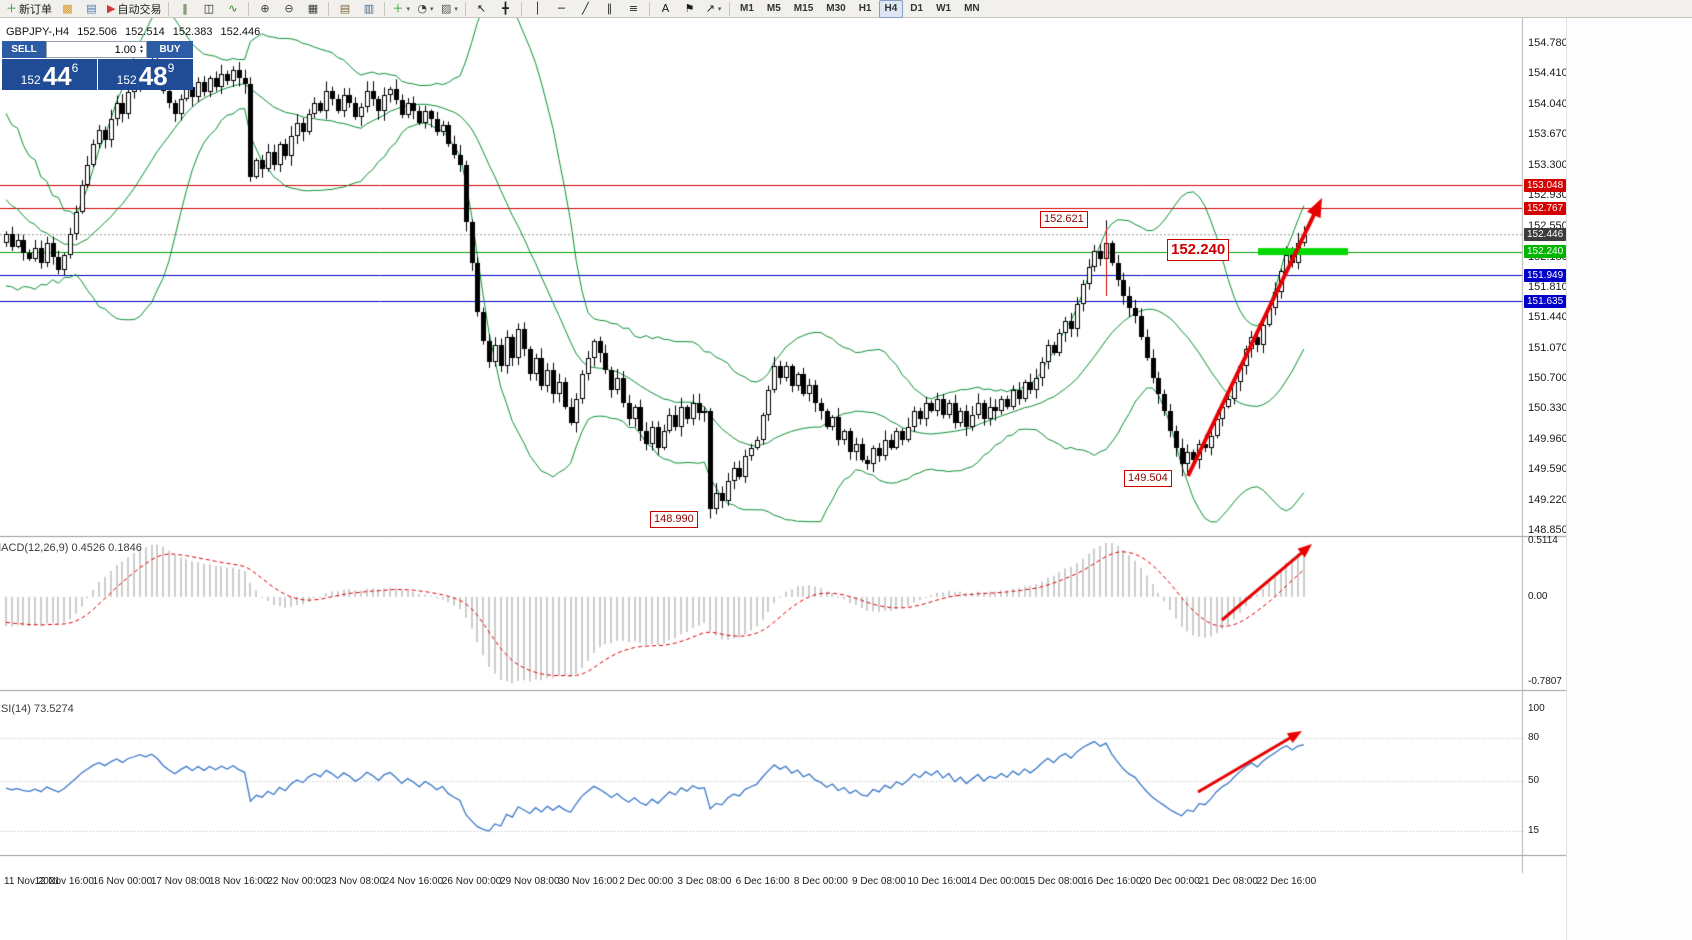 This screenshot has height=940, width=1692. Describe the element at coordinates (49, 74) in the screenshot. I see `sell-price-button: 152 44 6` at that location.